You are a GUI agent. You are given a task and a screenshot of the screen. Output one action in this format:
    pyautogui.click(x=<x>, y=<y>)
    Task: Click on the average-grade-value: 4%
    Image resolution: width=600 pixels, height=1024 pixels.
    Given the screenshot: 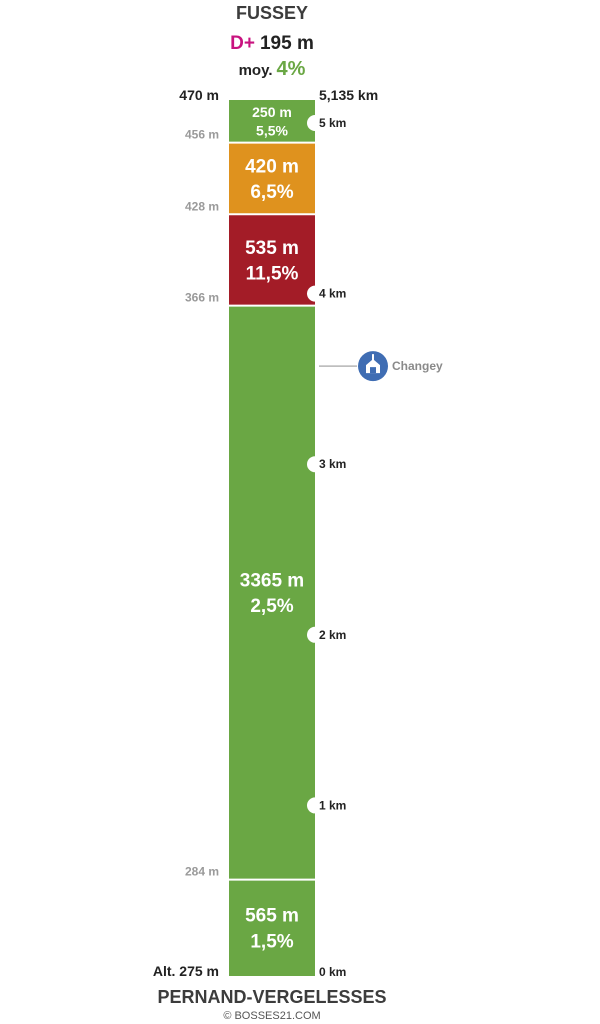 What is the action you would take?
    pyautogui.click(x=291, y=69)
    